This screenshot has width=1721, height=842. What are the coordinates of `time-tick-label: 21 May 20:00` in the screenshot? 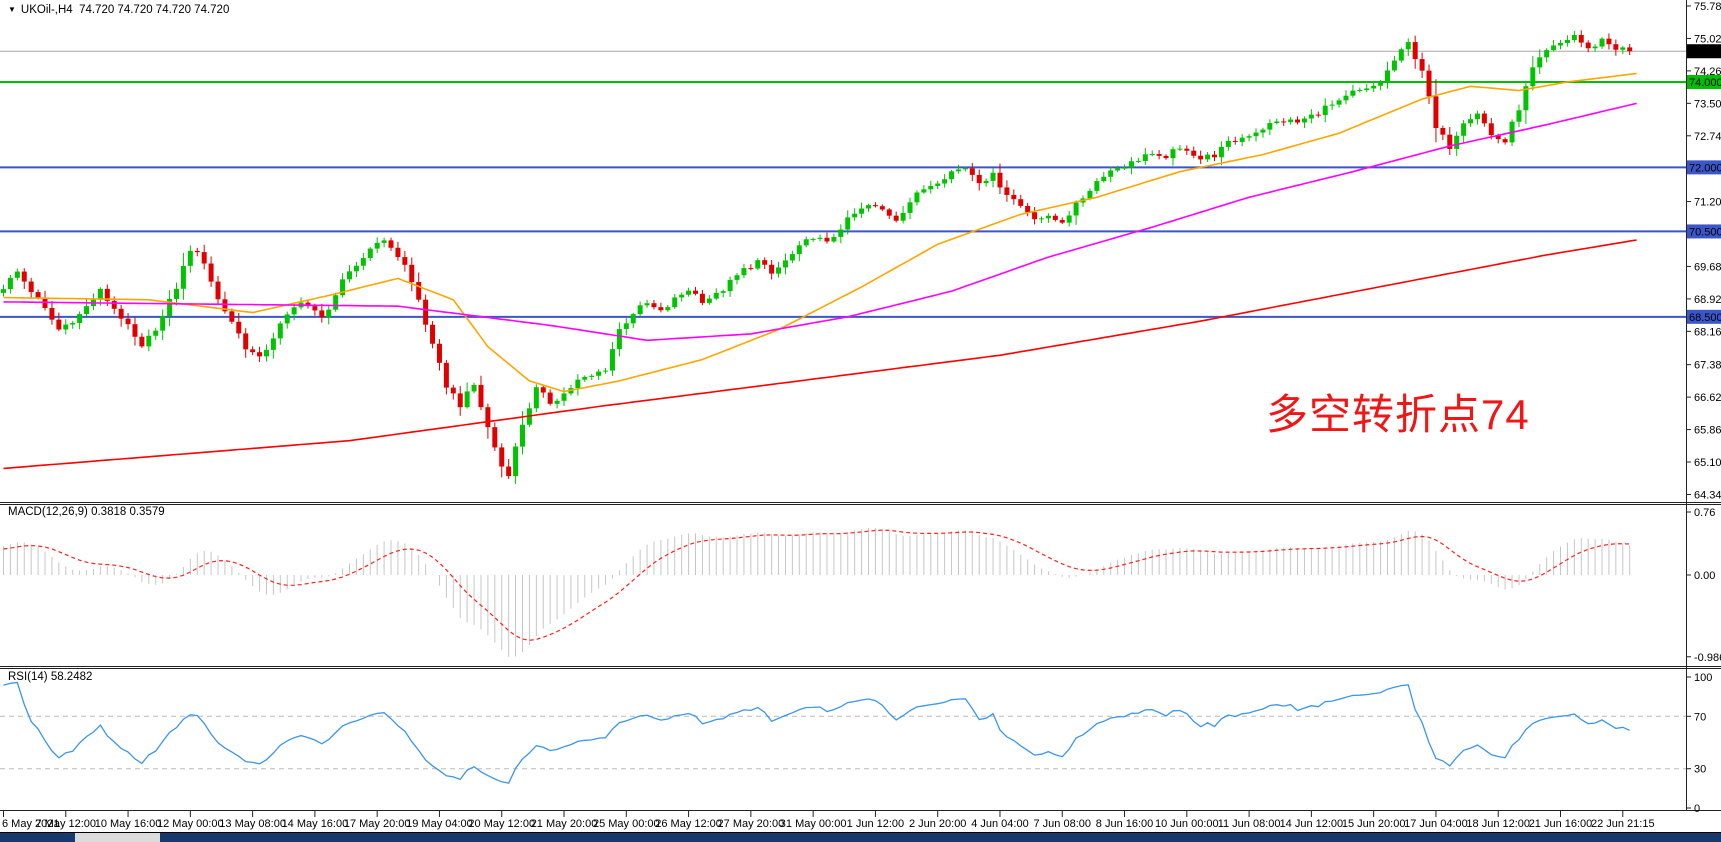 It's located at (564, 824).